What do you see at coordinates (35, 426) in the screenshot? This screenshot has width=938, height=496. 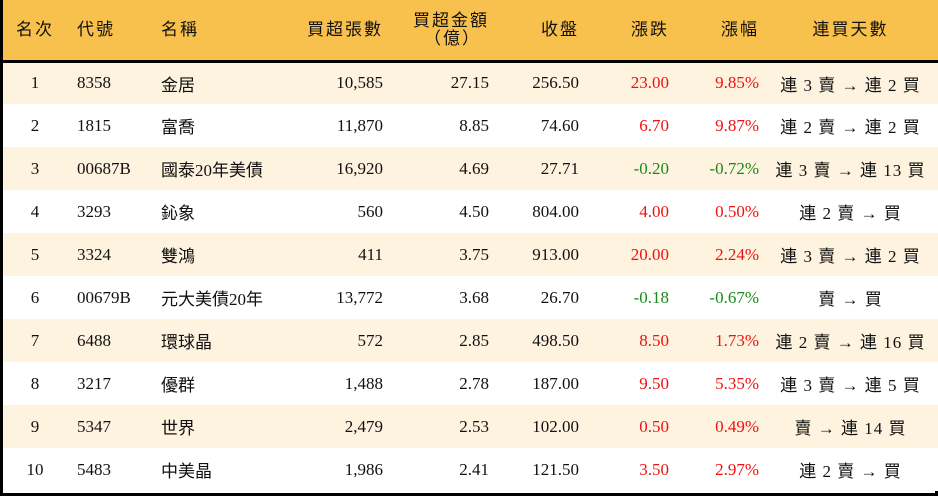 I see `rank-cell: 9` at bounding box center [35, 426].